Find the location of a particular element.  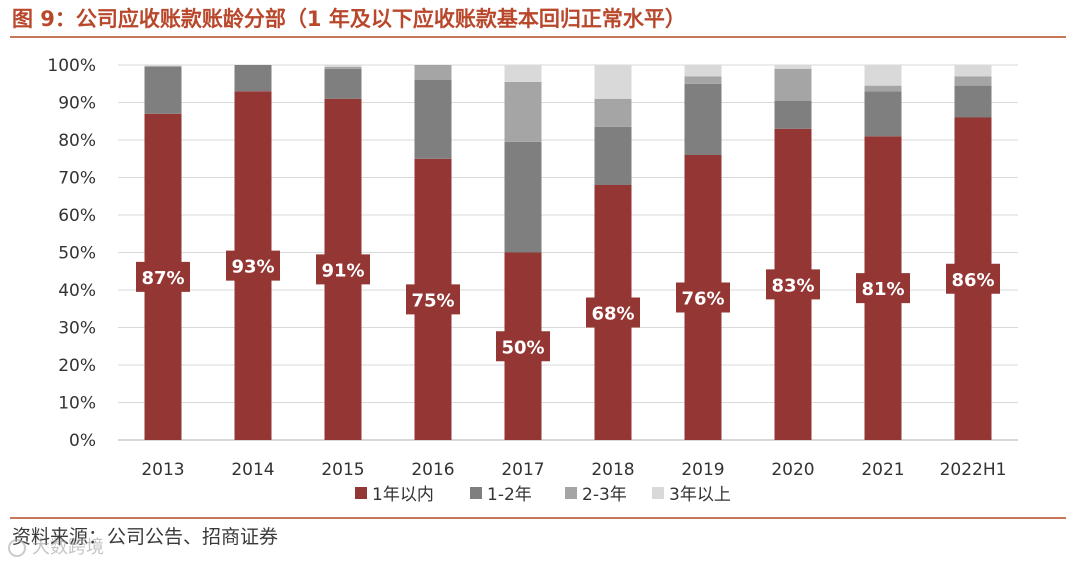

data-label: 93% is located at coordinates (252, 267).